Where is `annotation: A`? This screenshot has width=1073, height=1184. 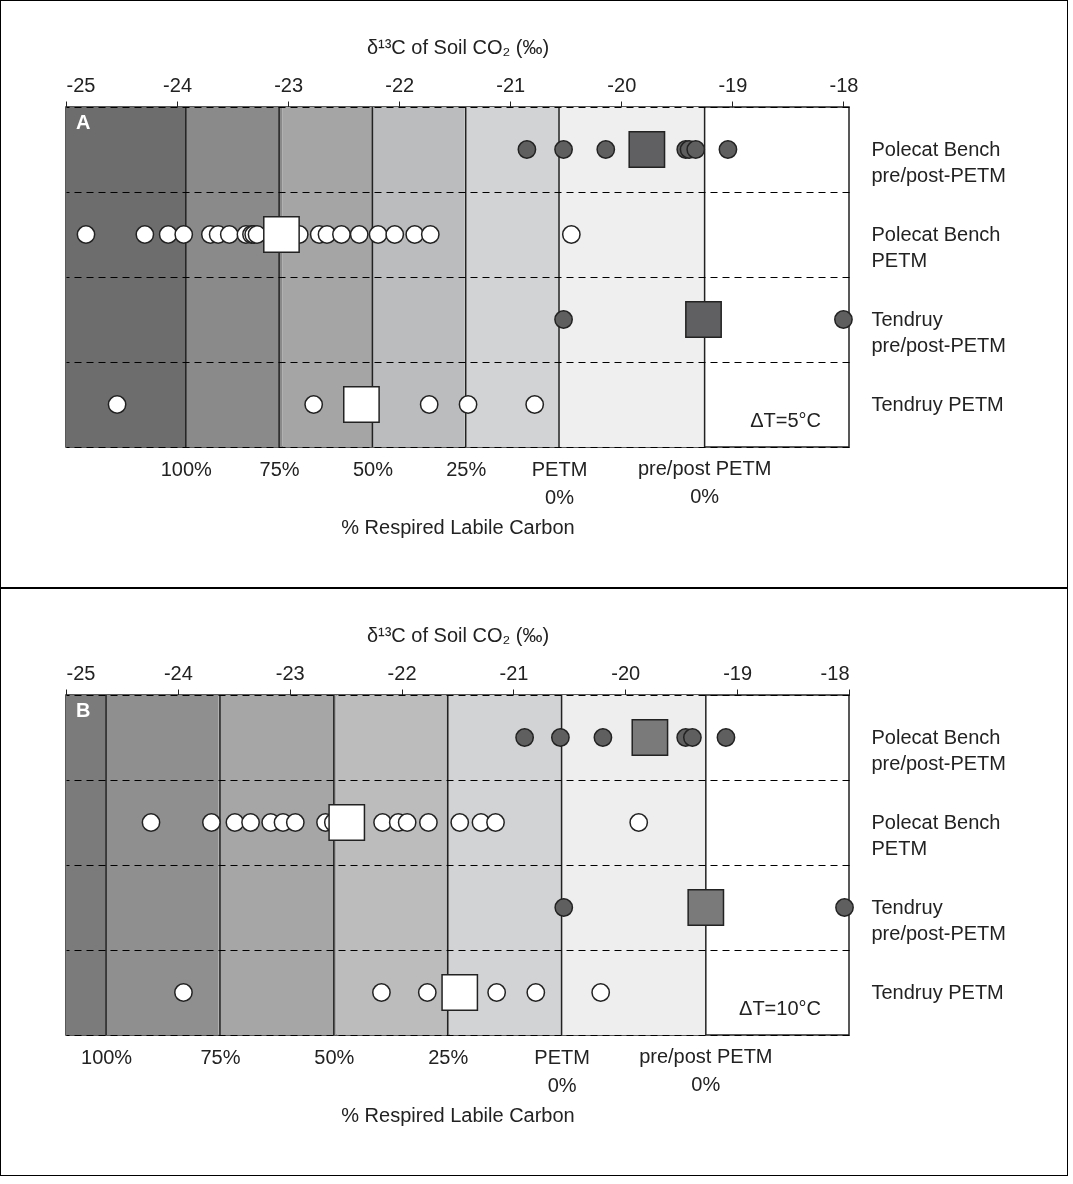
annotation: A is located at coordinates (83, 122).